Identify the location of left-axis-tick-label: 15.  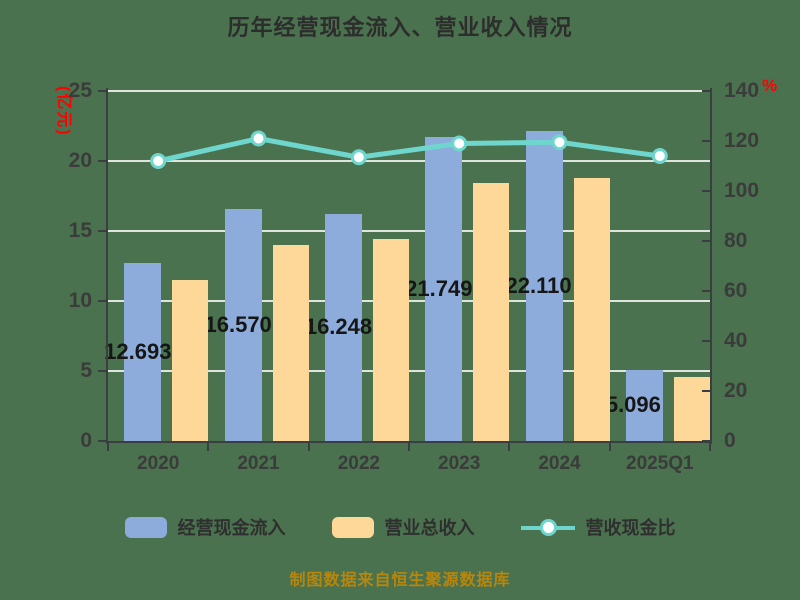
(80, 230).